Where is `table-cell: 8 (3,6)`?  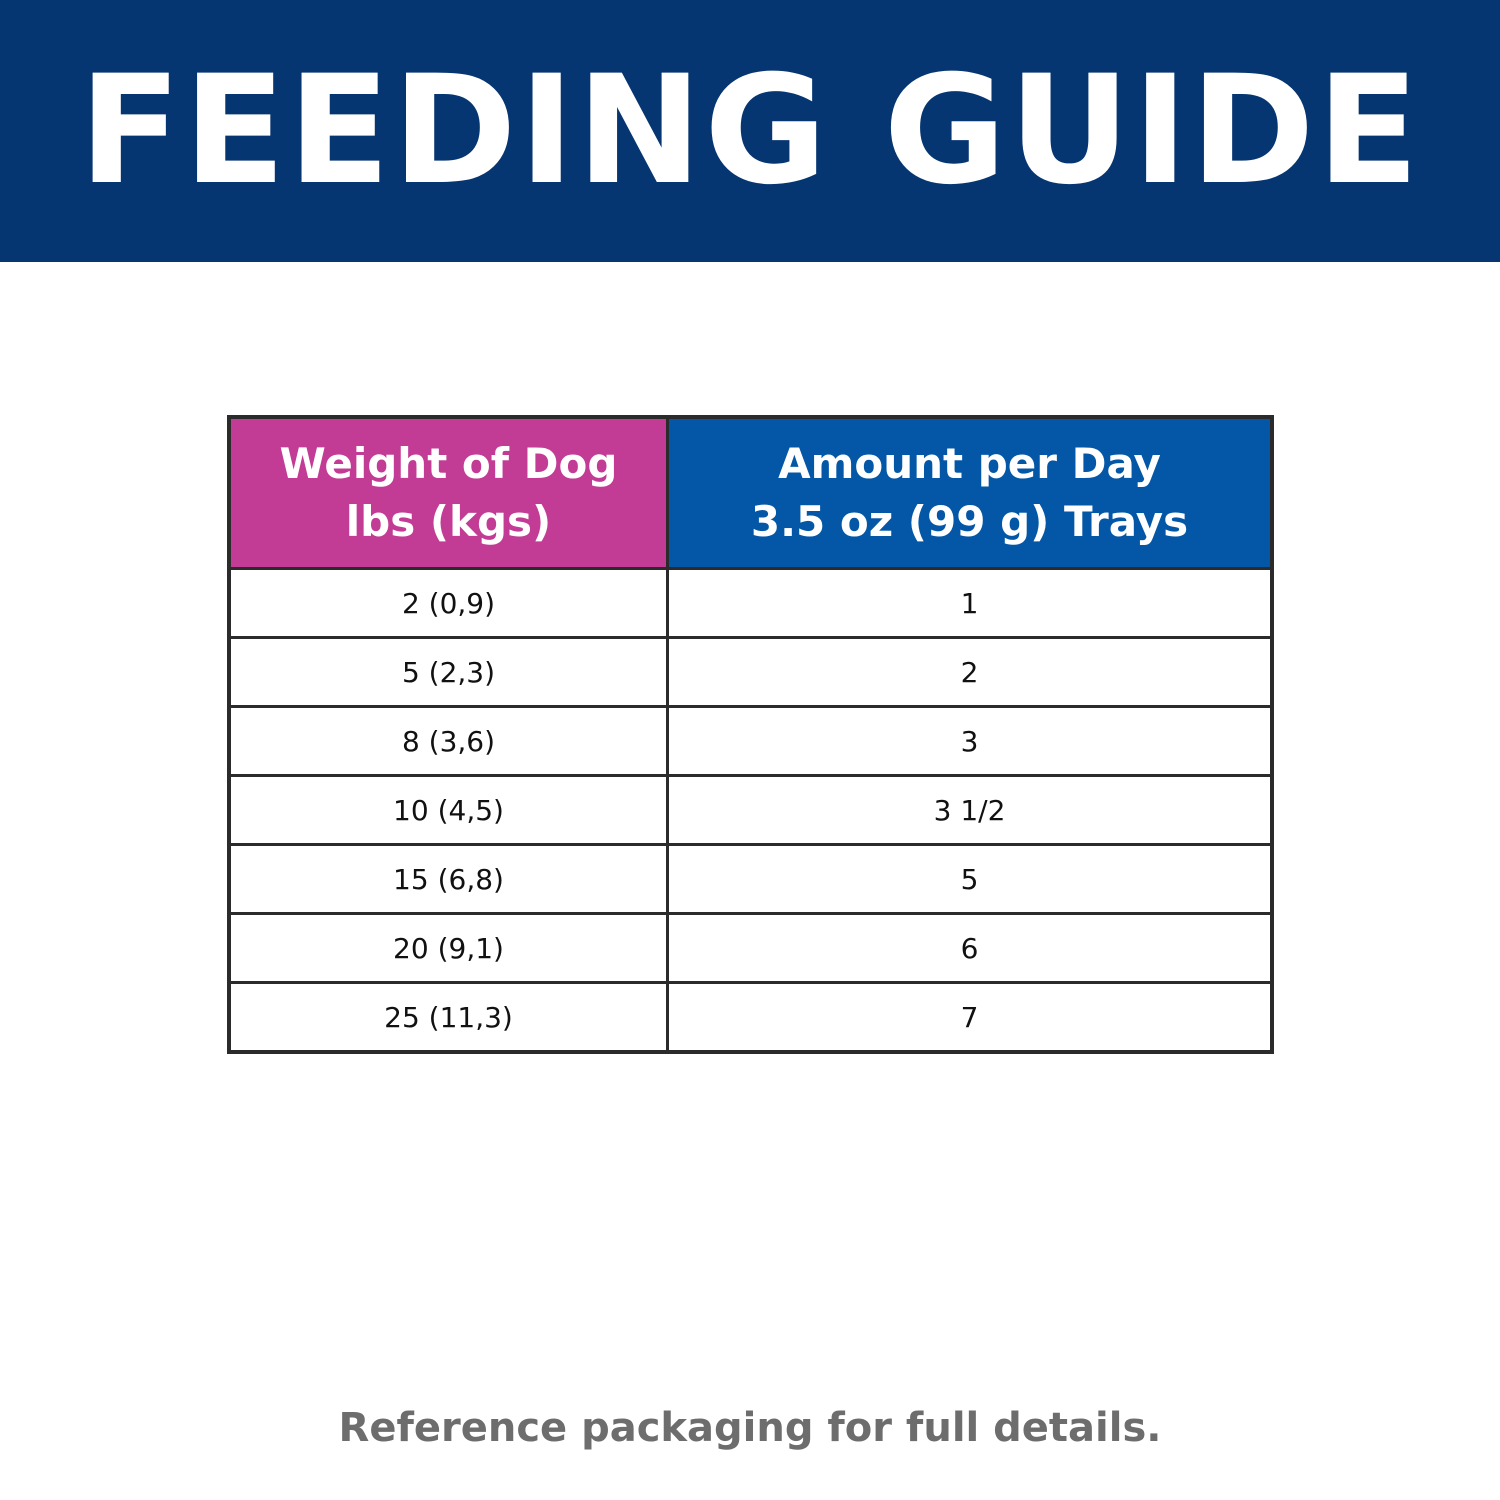 table-cell: 8 (3,6) is located at coordinates (448, 741).